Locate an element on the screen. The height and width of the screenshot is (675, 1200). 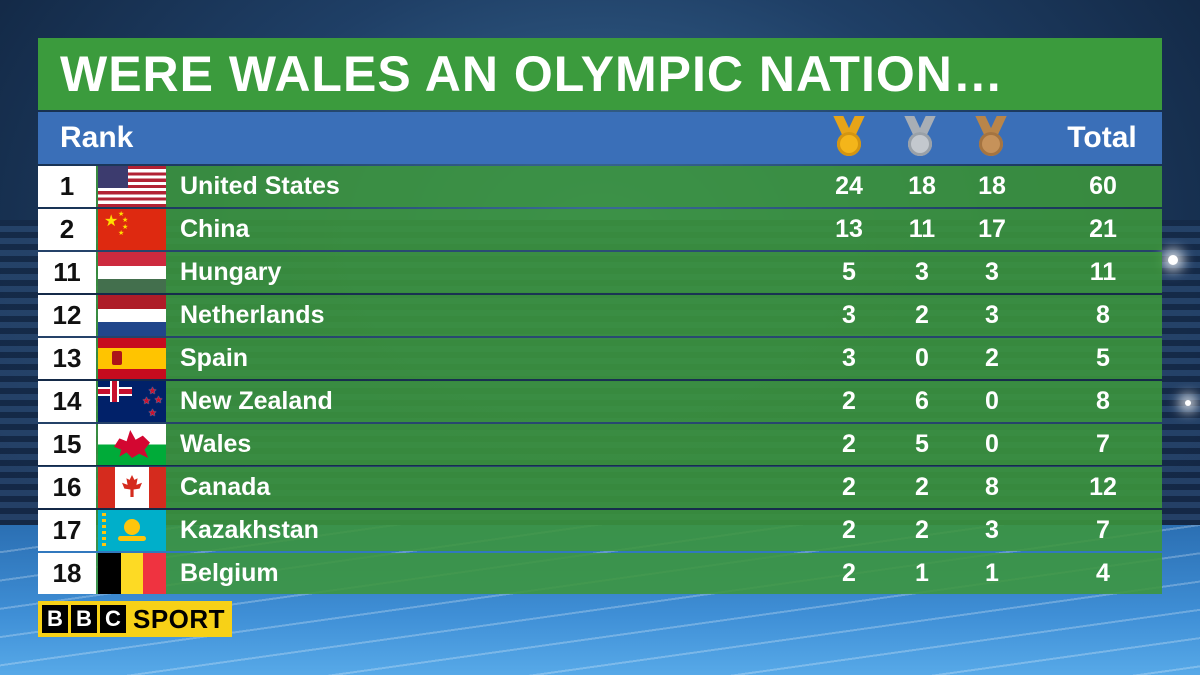
china-flag-icon: ★ ★ ★ ★ ★ is located at coordinates (132, 229).